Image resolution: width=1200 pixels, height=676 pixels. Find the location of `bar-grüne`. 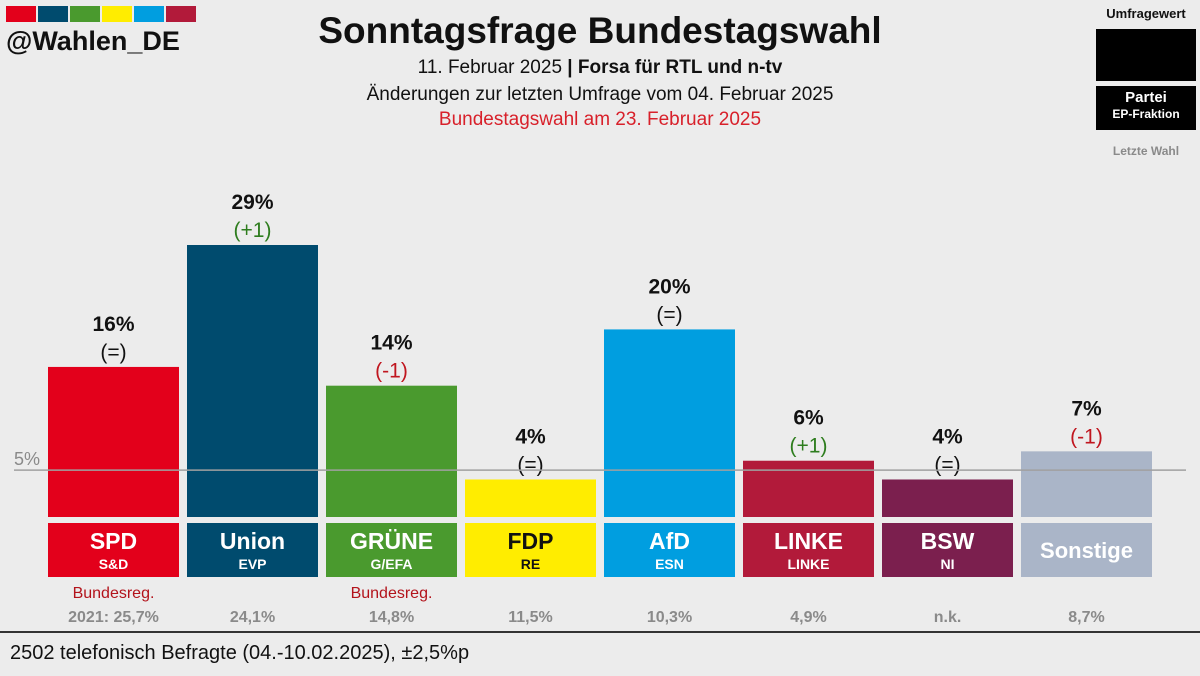

bar-grüne is located at coordinates (391, 451).